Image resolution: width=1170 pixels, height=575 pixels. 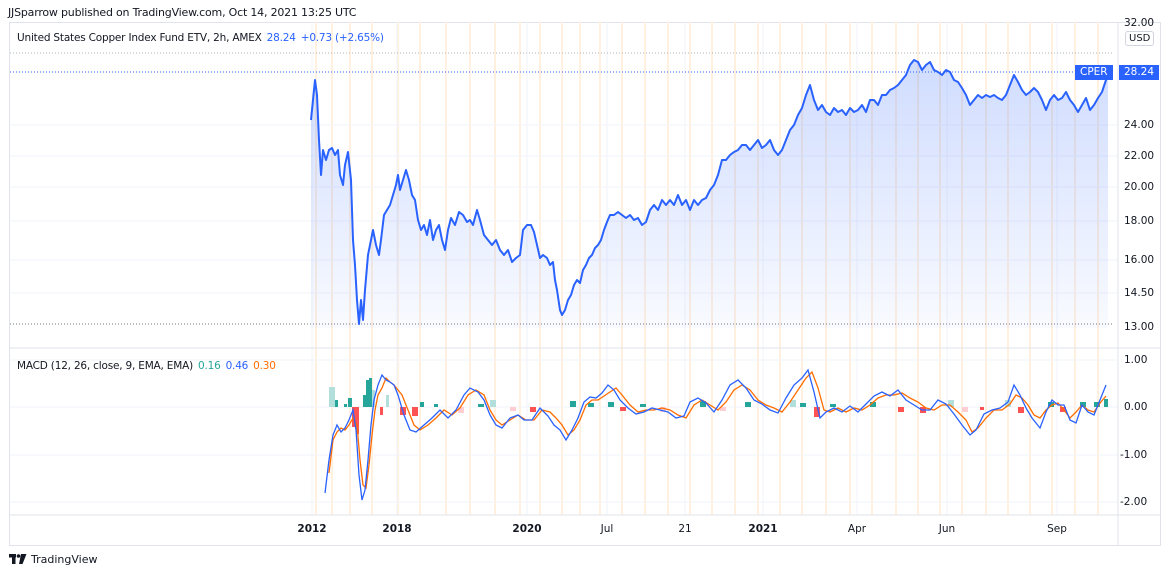 I want to click on time-tick: 2021, so click(x=763, y=529).